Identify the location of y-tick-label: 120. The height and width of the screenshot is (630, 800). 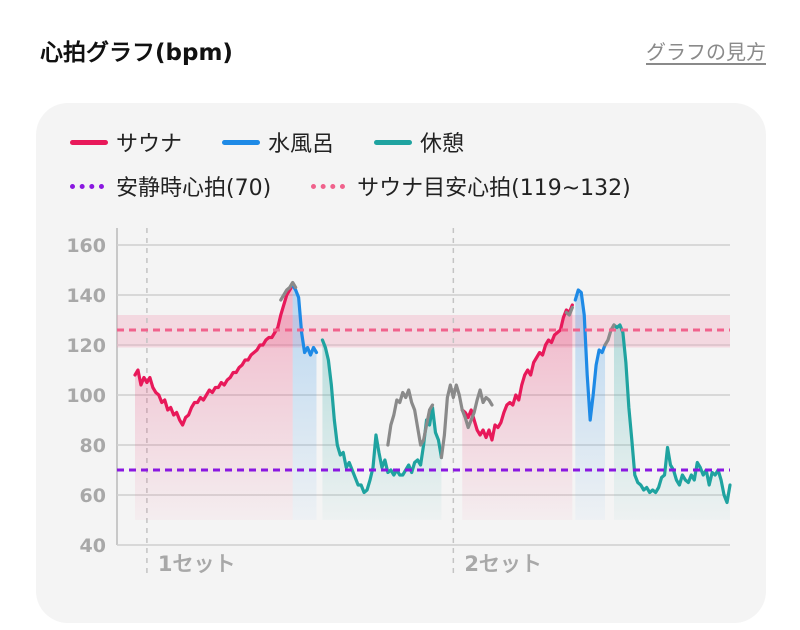
(86, 346).